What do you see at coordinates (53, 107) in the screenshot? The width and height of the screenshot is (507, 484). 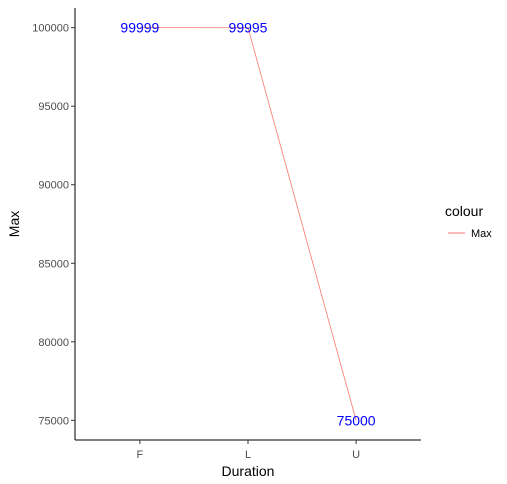 I see `y-tick-label: 95000` at bounding box center [53, 107].